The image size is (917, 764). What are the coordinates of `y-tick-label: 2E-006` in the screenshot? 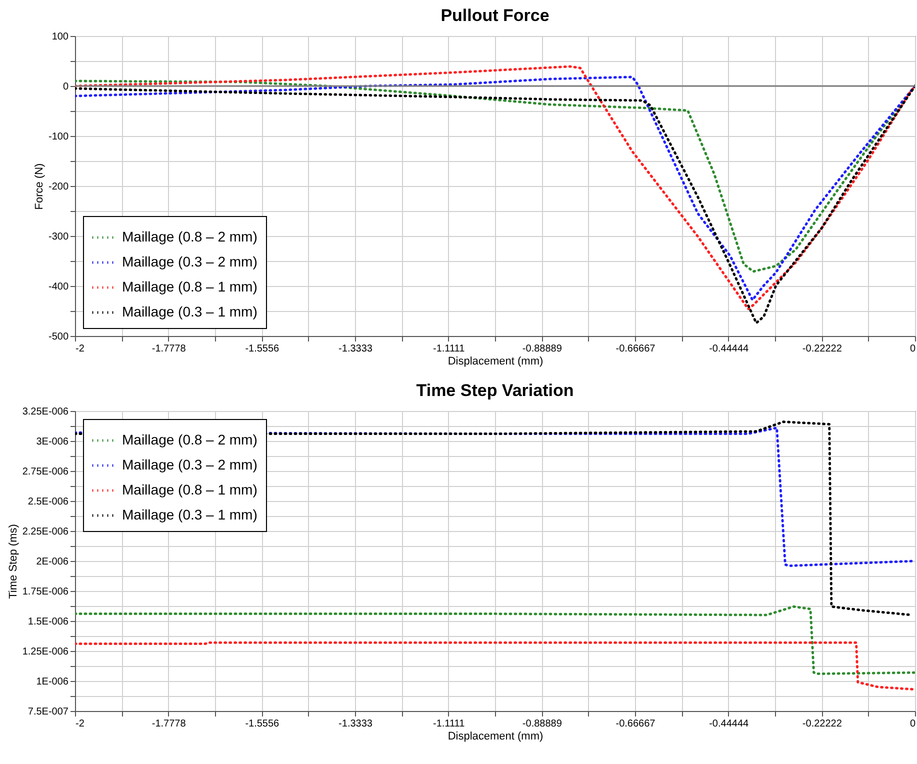 It's located at (52, 562).